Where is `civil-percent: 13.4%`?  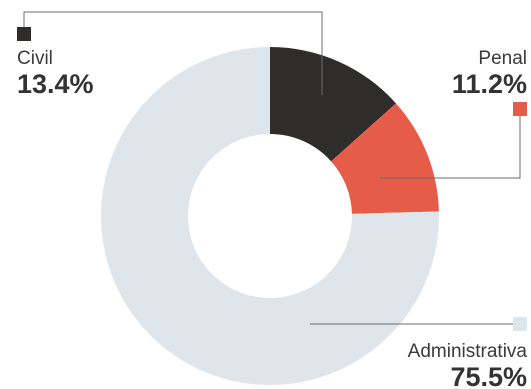
civil-percent: 13.4% is located at coordinates (55, 84).